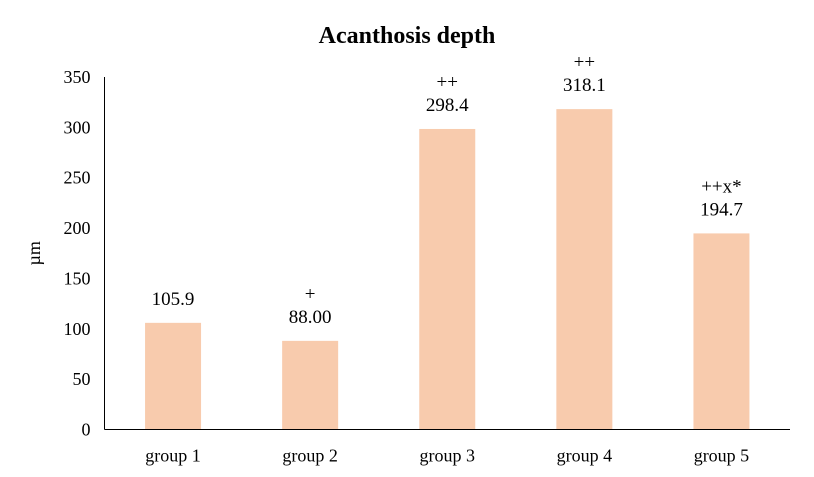 This screenshot has height=477, width=814. What do you see at coordinates (310, 456) in the screenshot?
I see `x-tick-label: group 2` at bounding box center [310, 456].